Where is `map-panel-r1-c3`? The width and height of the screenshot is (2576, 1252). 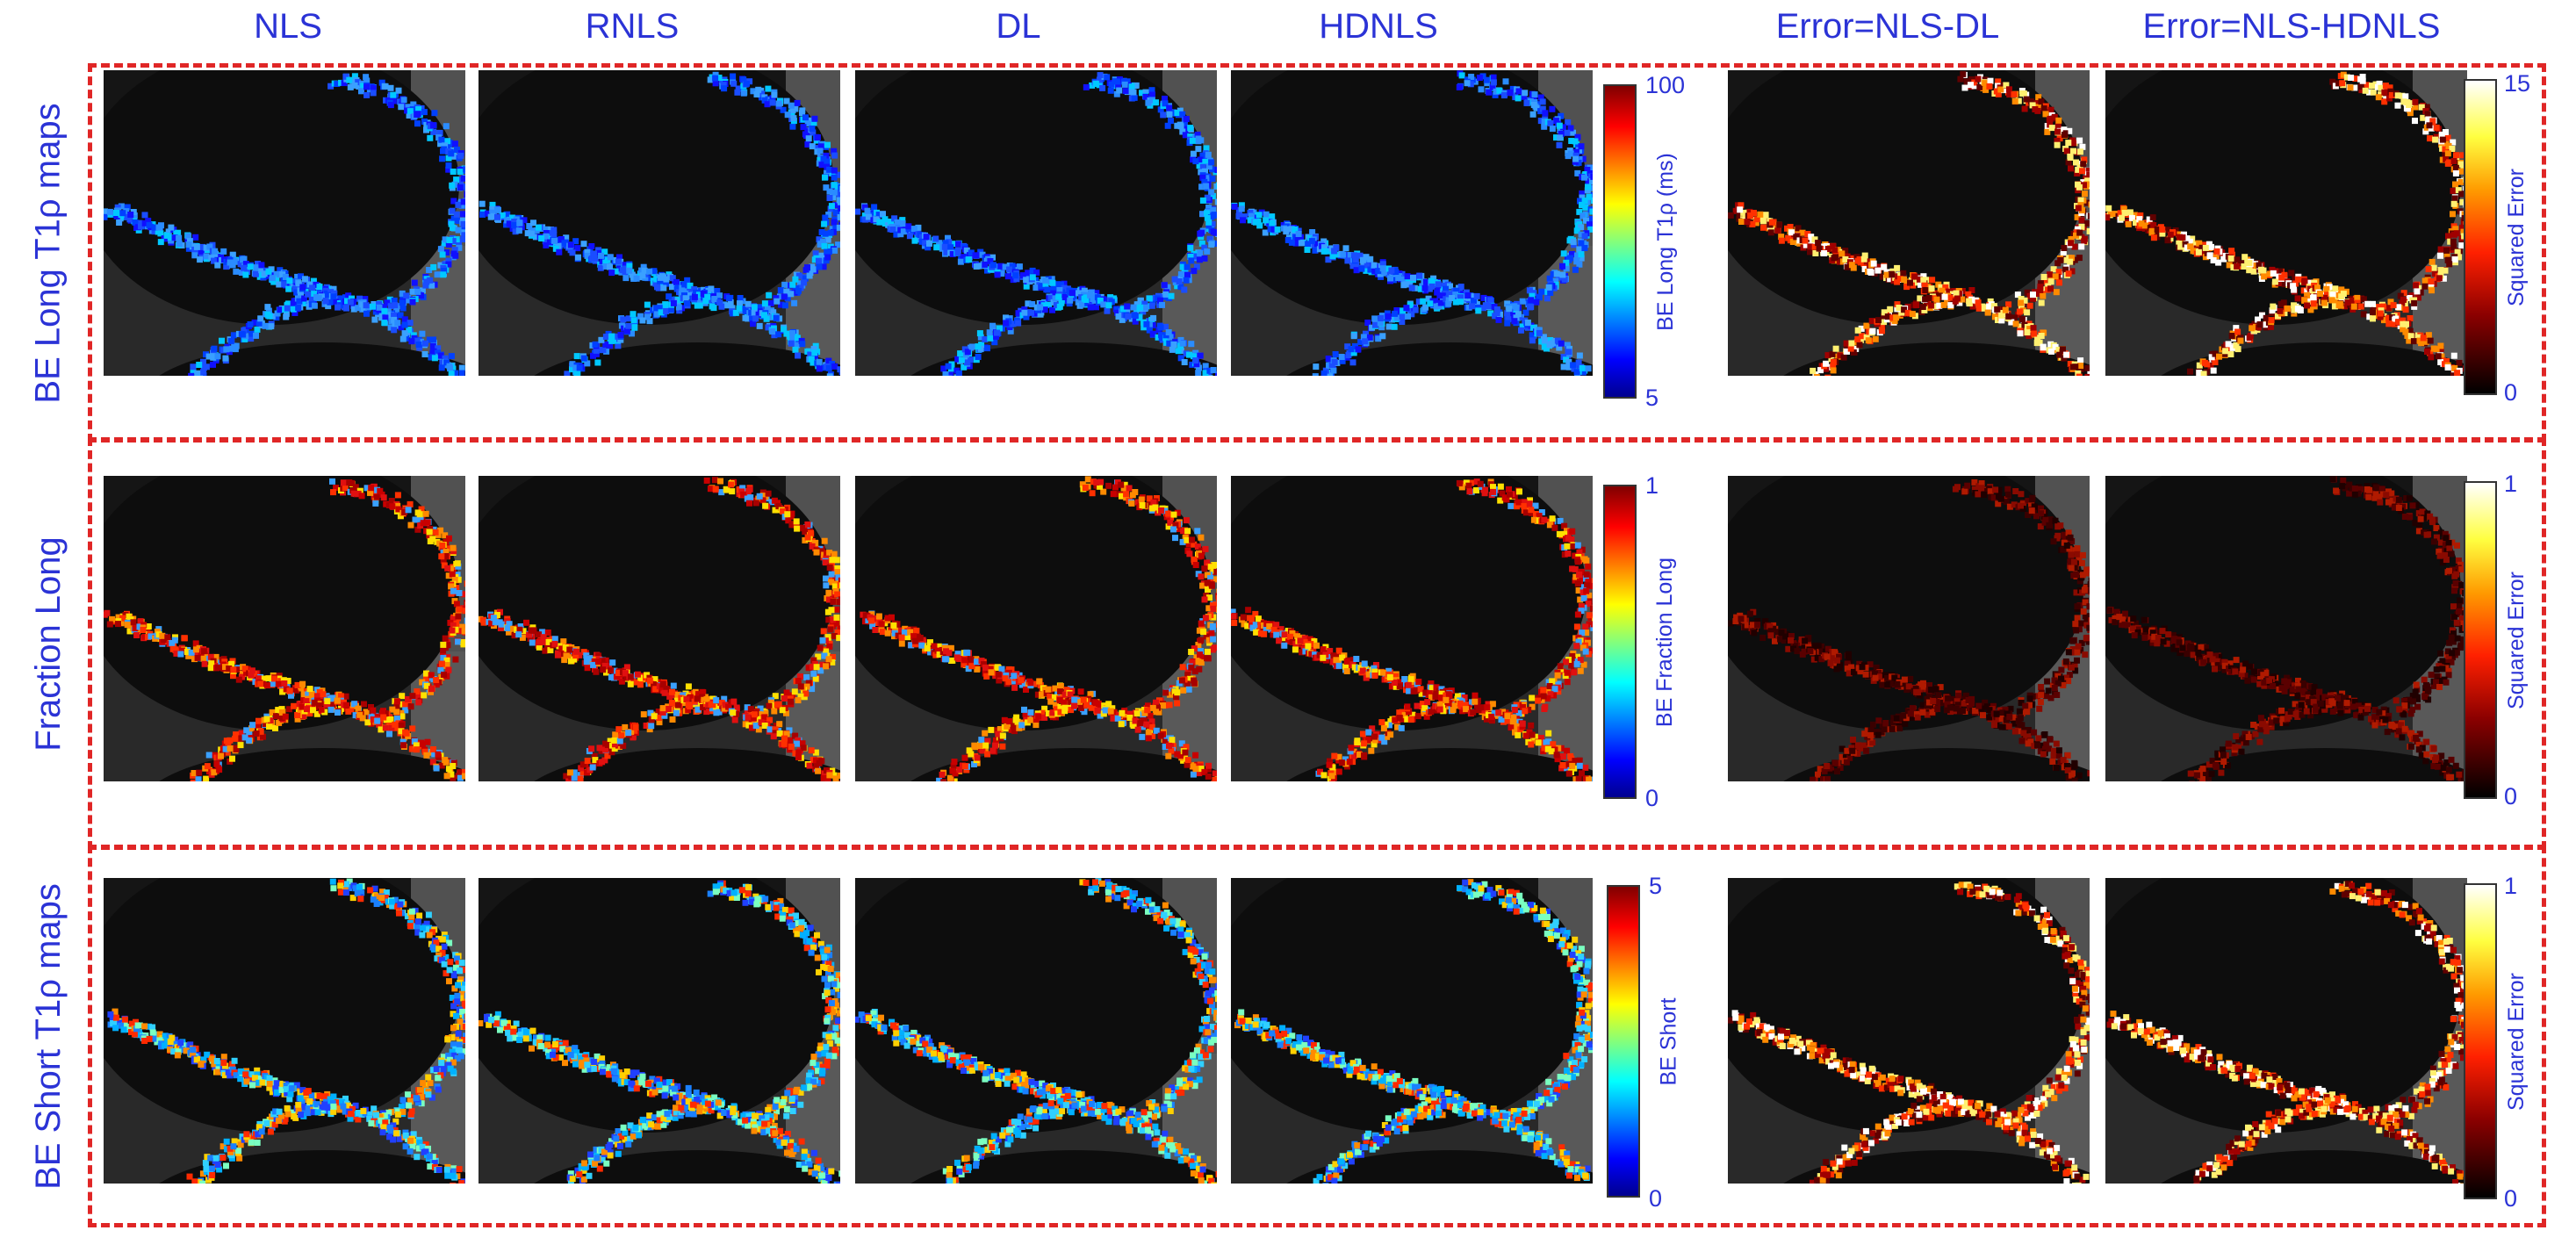
map-panel-r1-c3 is located at coordinates (1036, 223).